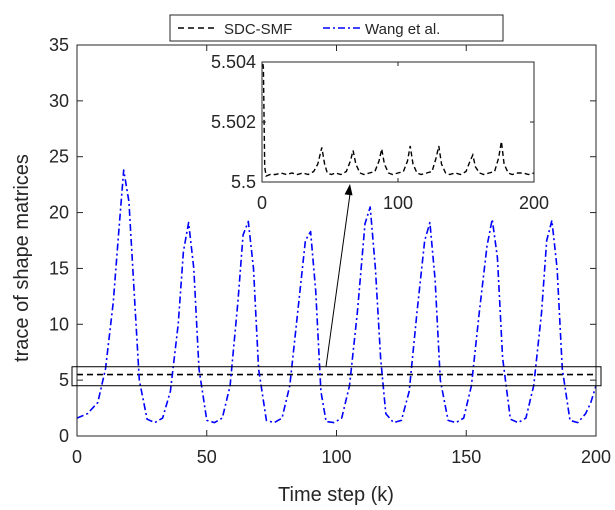  I want to click on x-tick-label: 100, so click(336, 457).